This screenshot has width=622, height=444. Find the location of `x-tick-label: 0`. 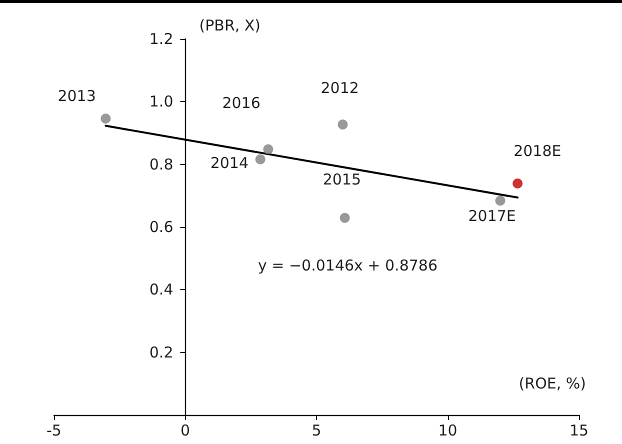

x-tick-label: 0 is located at coordinates (185, 431).